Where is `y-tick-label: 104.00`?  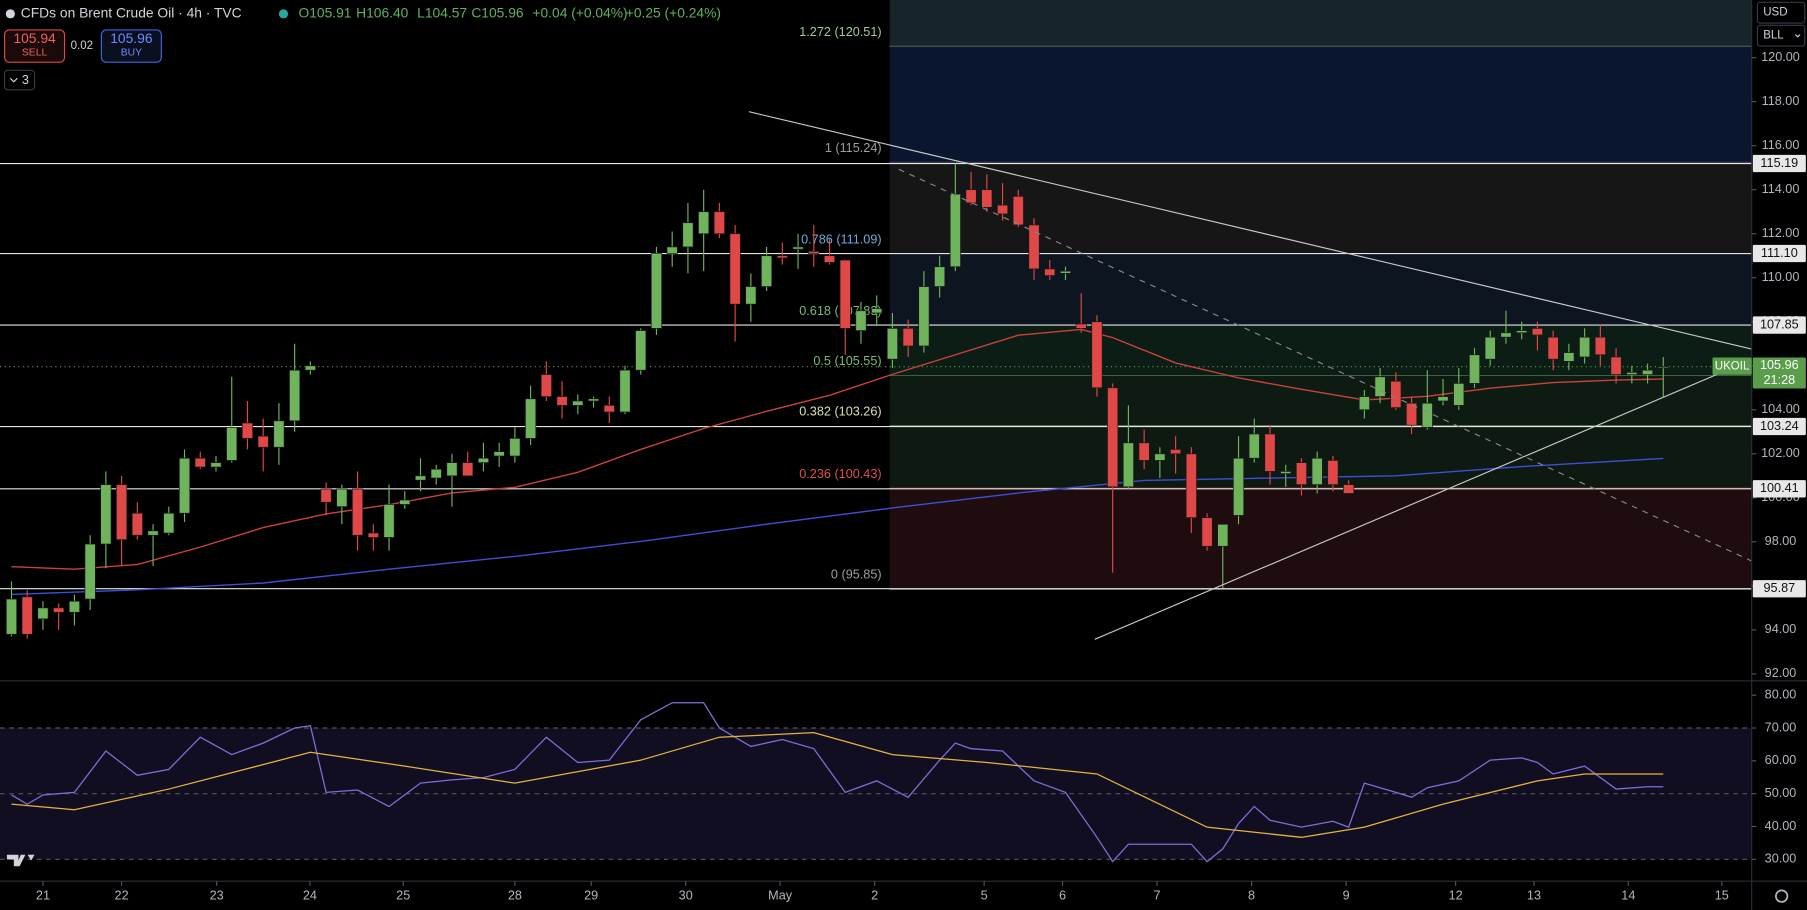
y-tick-label: 104.00 is located at coordinates (1780, 409).